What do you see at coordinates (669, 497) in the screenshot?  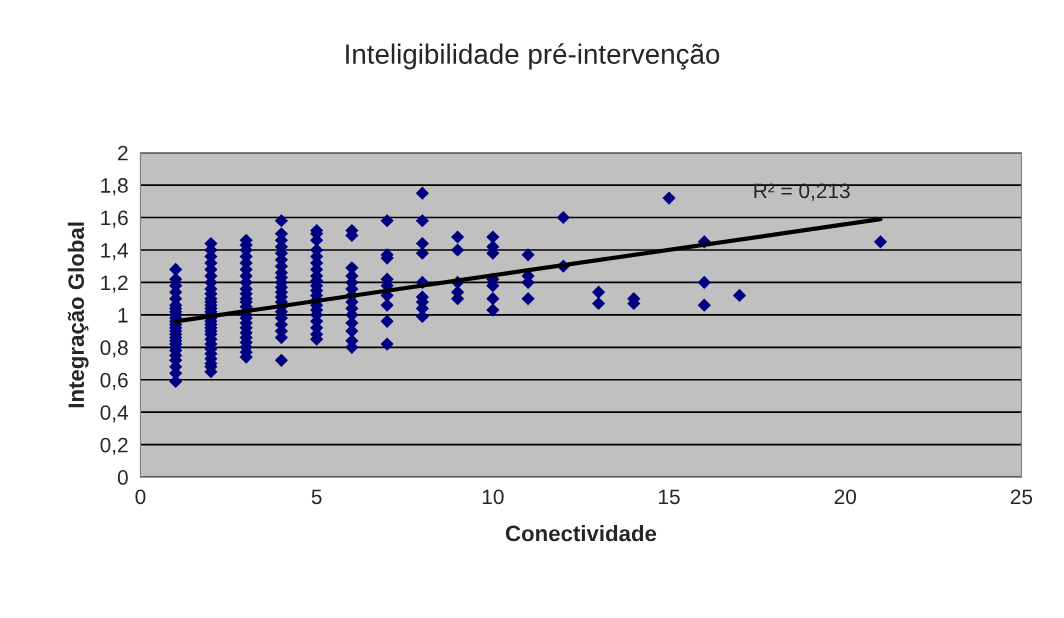 I see `x-tick-label: 15` at bounding box center [669, 497].